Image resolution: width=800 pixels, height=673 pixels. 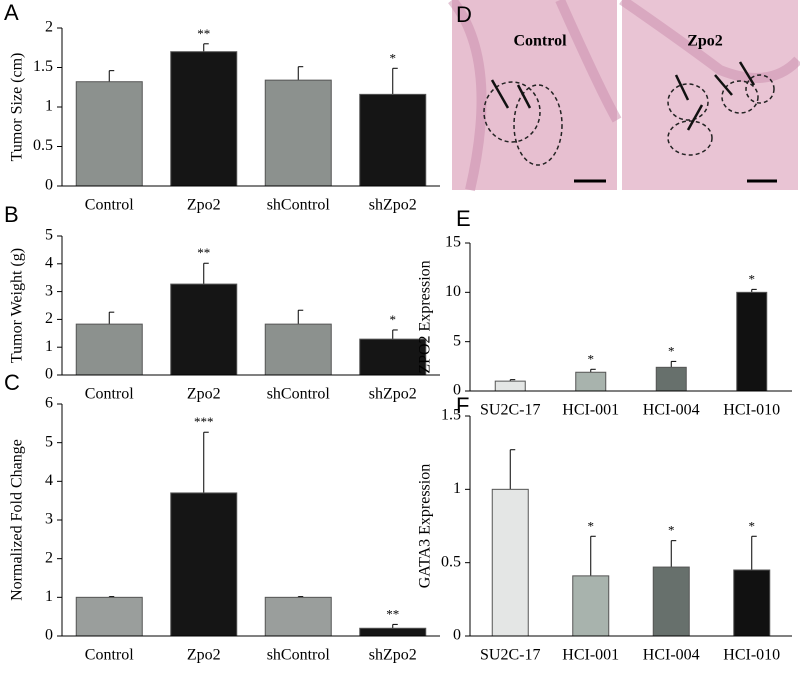 I want to click on panel-letter: F, so click(x=462, y=405).